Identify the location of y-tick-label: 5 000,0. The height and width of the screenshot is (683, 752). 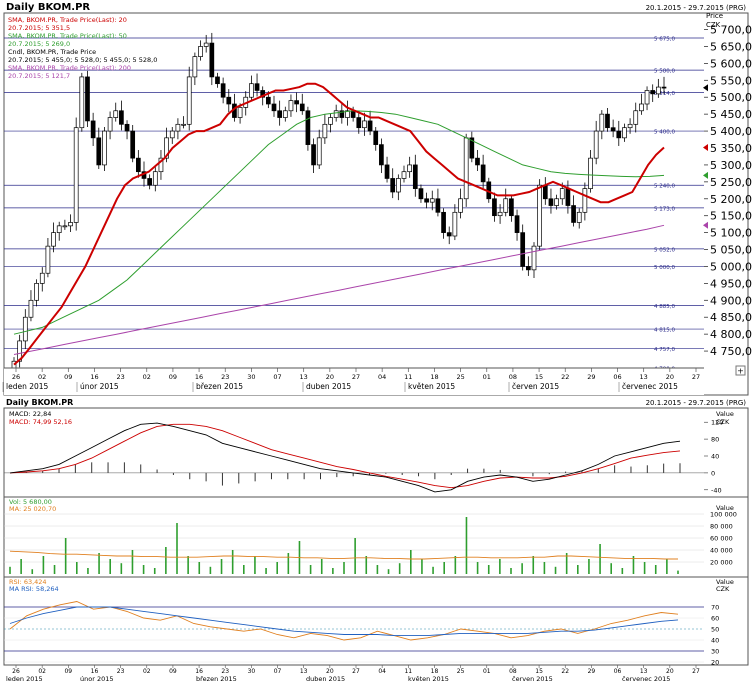
(731, 266).